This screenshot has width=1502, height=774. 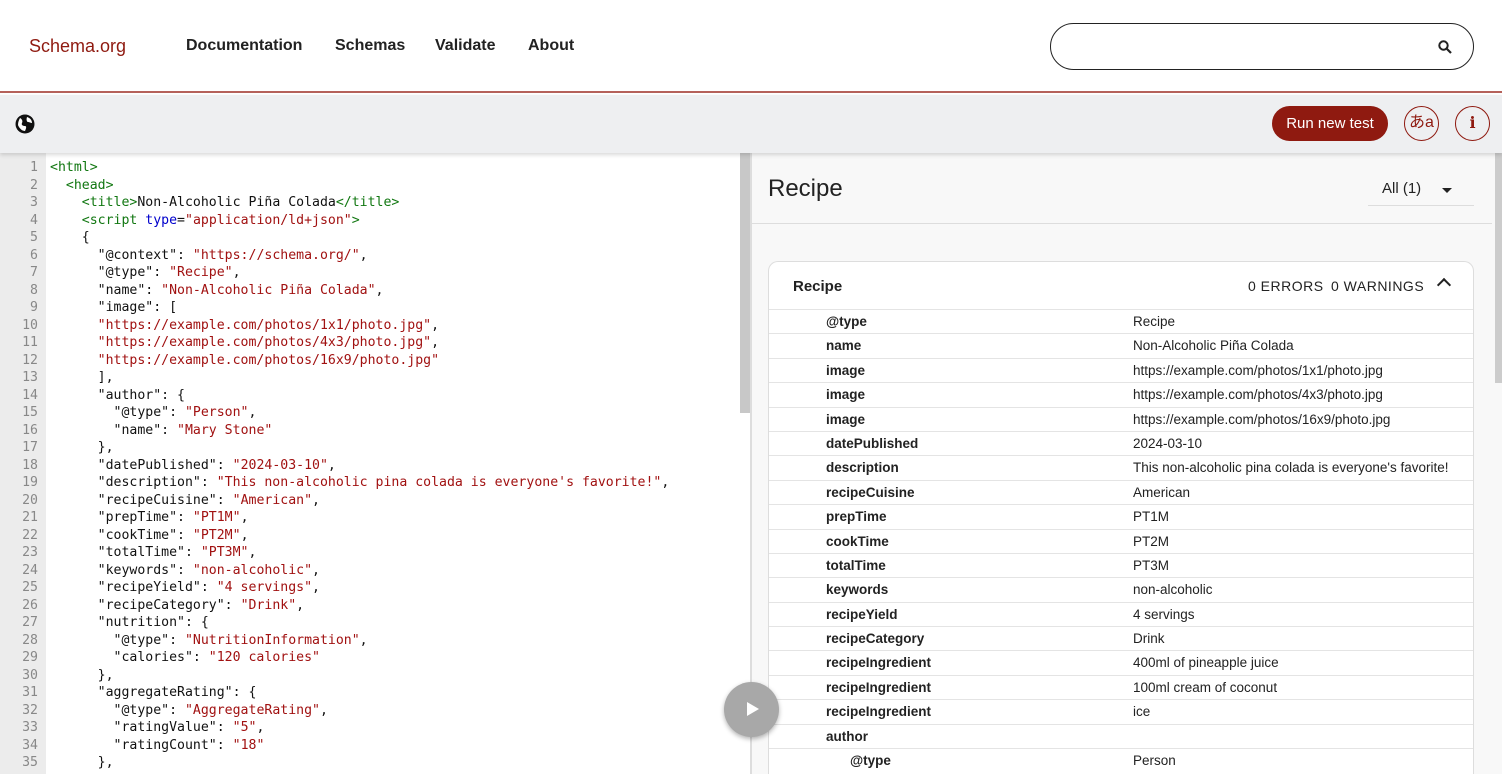 I want to click on property-name: name, so click(x=844, y=346).